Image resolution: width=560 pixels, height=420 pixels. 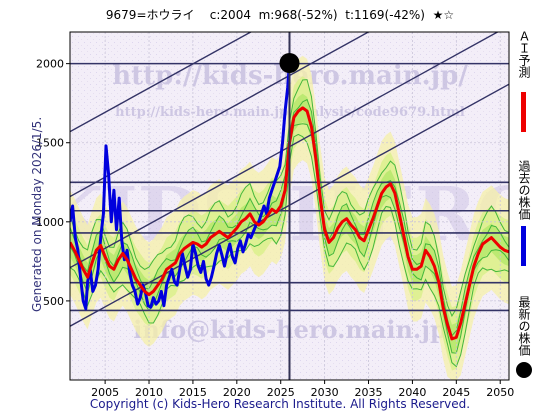 I want to click on x-tick-label: 2030, so click(x=325, y=392).